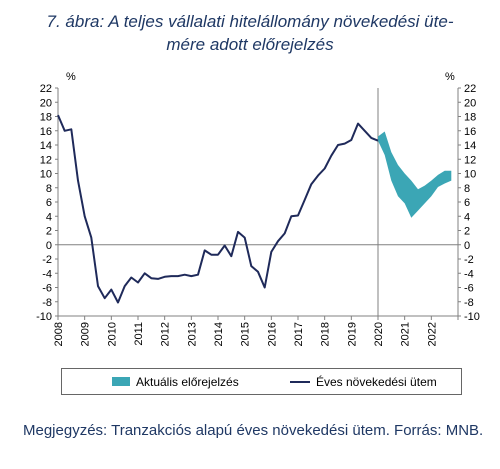 Image resolution: width=500 pixels, height=469 pixels. Describe the element at coordinates (46, 132) in the screenshot. I see `y-tick-label-left: 16` at that location.